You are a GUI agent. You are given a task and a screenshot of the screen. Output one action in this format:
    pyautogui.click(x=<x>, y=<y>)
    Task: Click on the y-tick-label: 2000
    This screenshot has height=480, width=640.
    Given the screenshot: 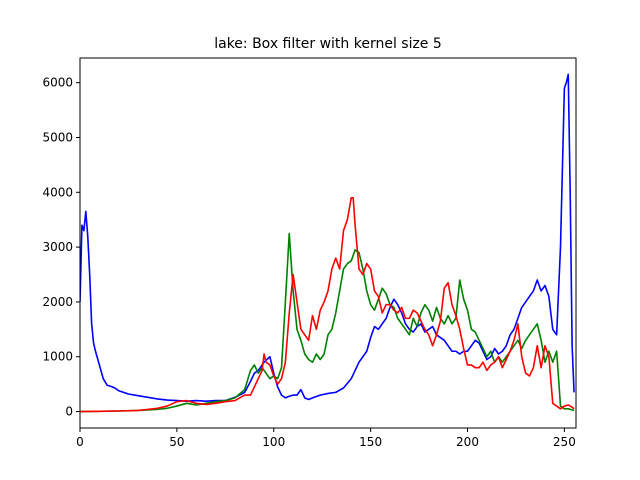 What is the action you would take?
    pyautogui.click(x=57, y=302)
    